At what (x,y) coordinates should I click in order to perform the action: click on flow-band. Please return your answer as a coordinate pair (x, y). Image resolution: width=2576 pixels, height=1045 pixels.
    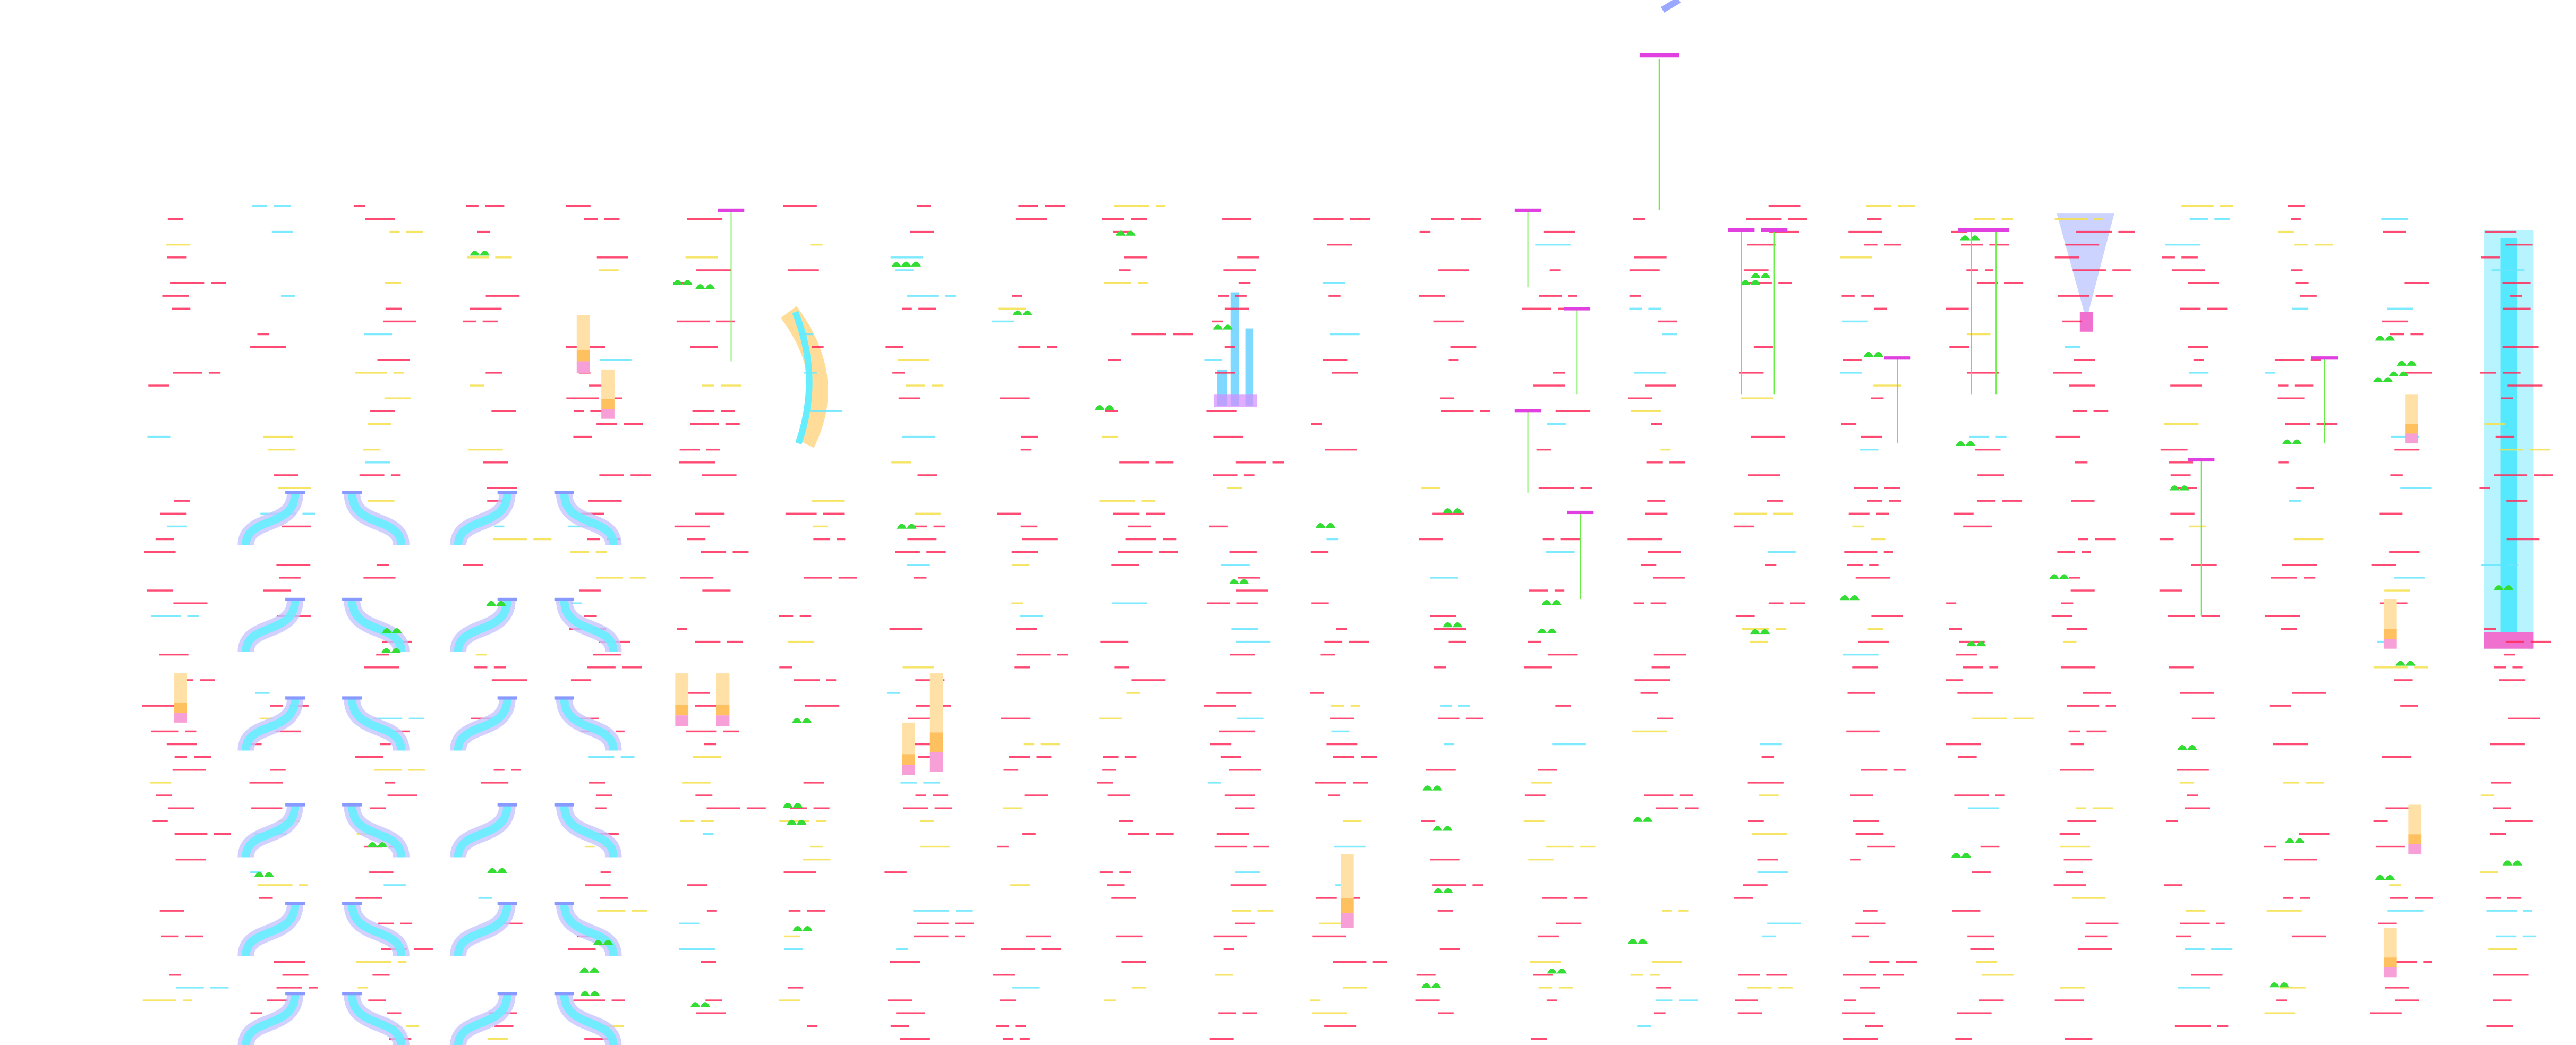
    Looking at the image, I should click on (483, 626).